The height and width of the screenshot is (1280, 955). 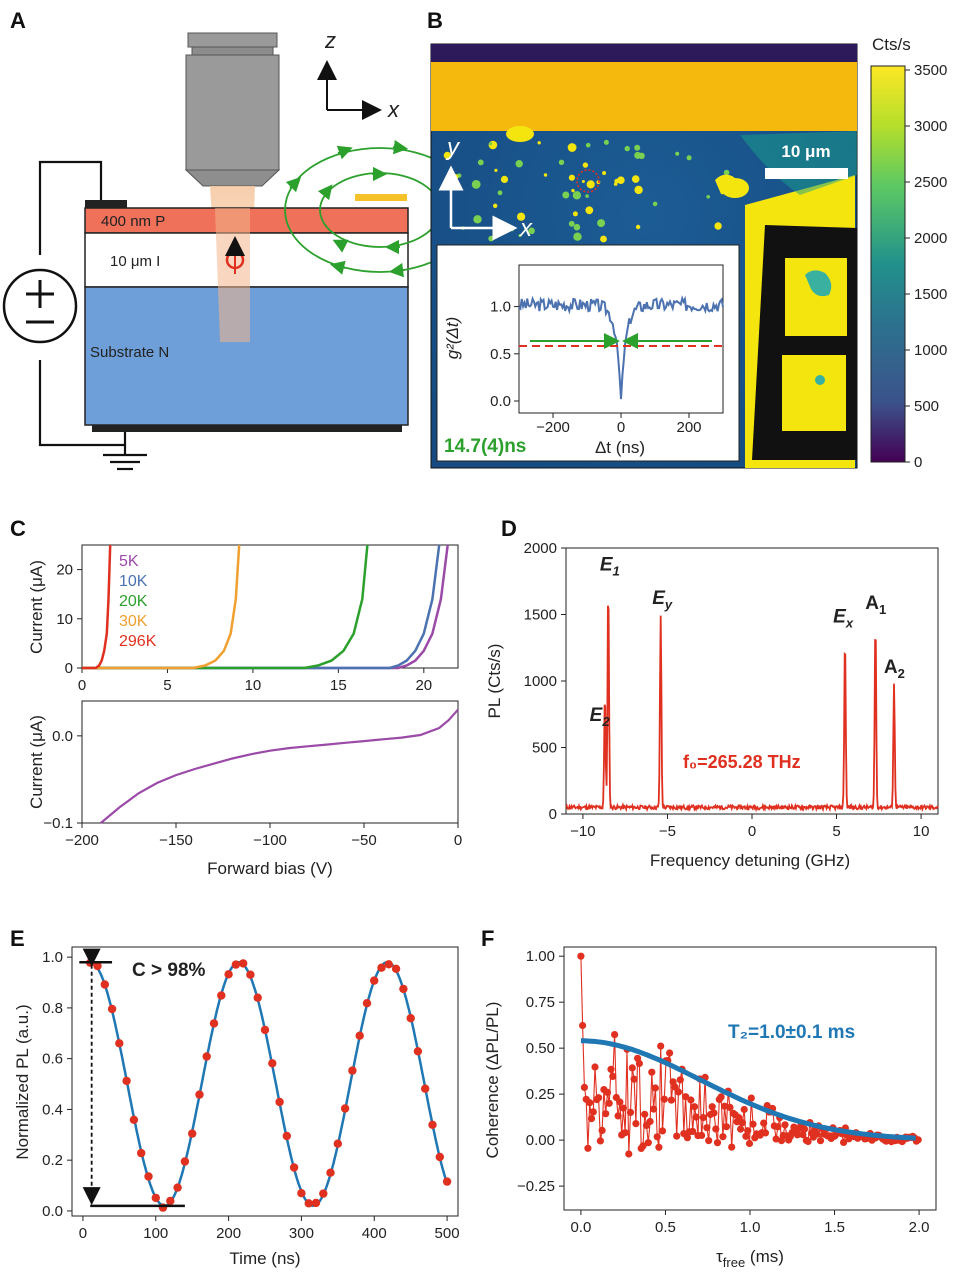 I want to click on f-xlabel-sub: free, so click(x=734, y=1262).